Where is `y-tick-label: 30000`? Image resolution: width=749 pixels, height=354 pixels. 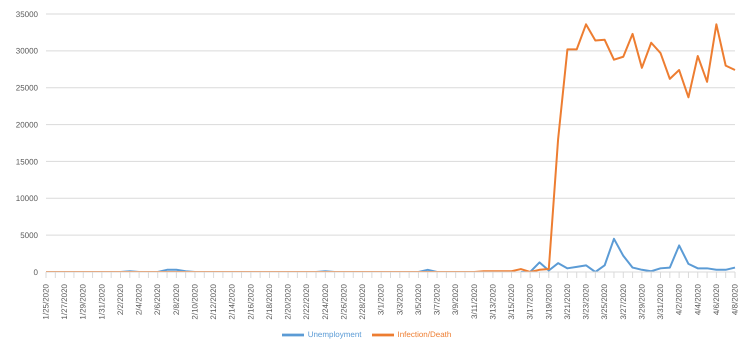
y-tick-label: 30000 is located at coordinates (27, 51).